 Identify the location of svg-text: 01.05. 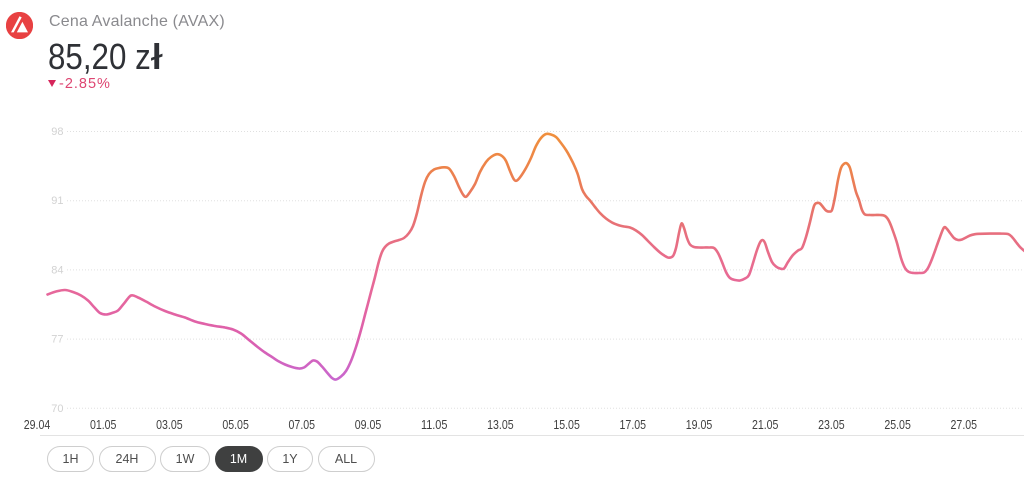
(103, 424).